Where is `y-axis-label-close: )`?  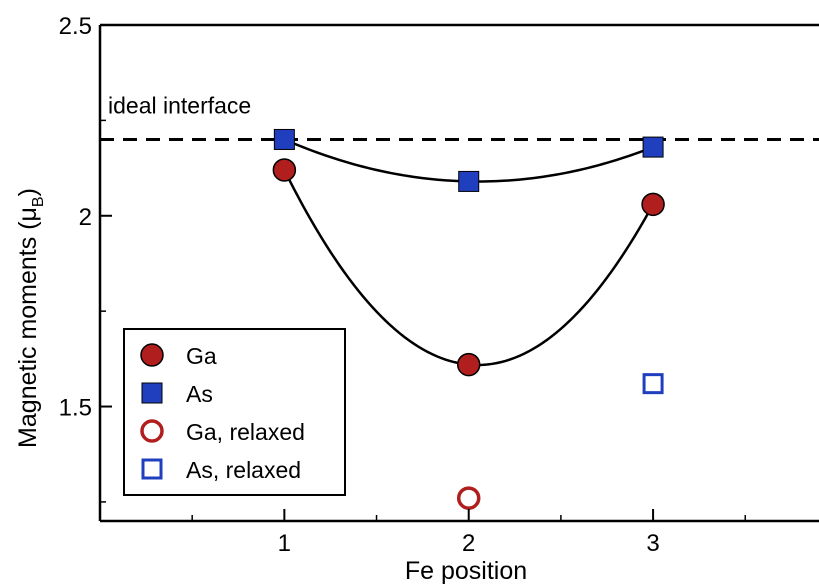 y-axis-label-close: ) is located at coordinates (28, 192).